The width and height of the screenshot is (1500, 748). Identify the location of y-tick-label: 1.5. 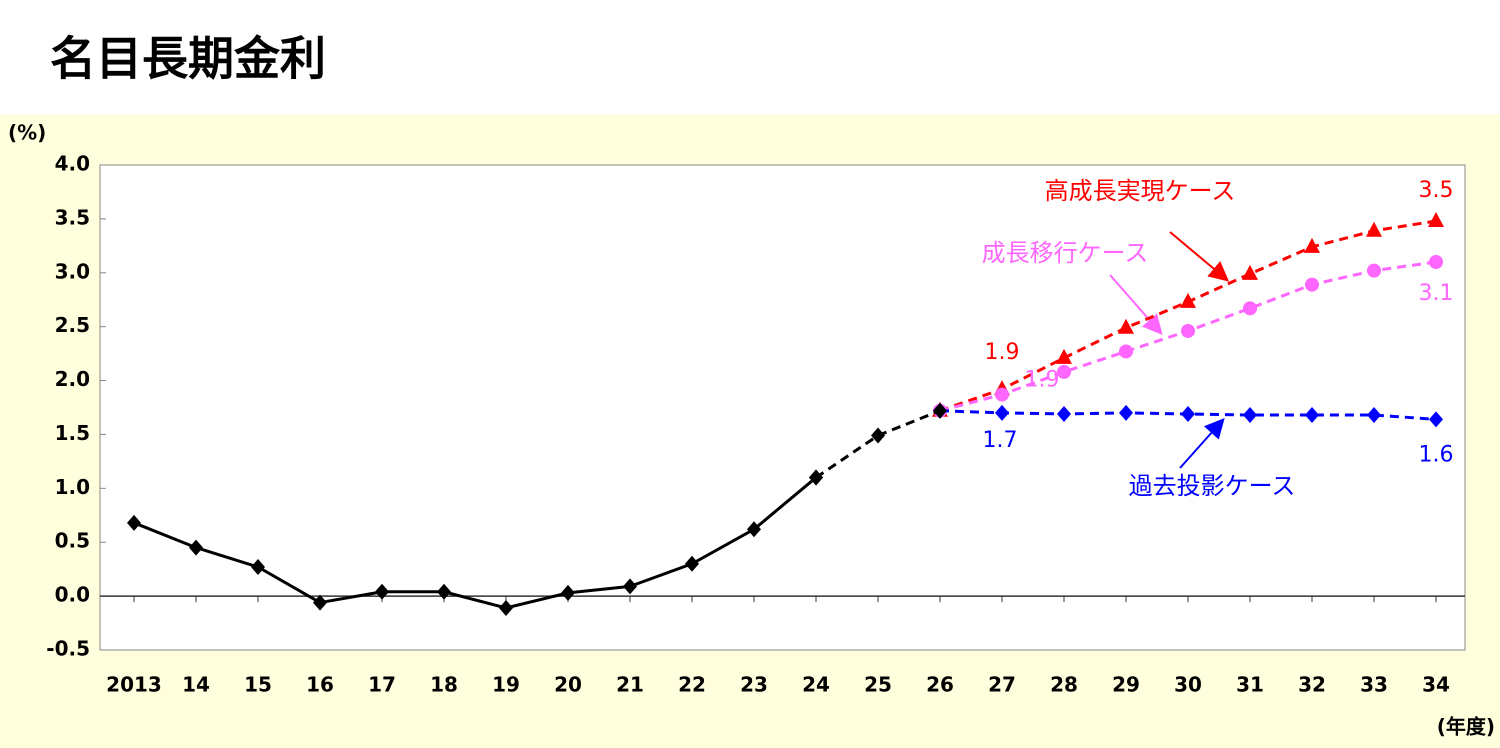
(72, 433).